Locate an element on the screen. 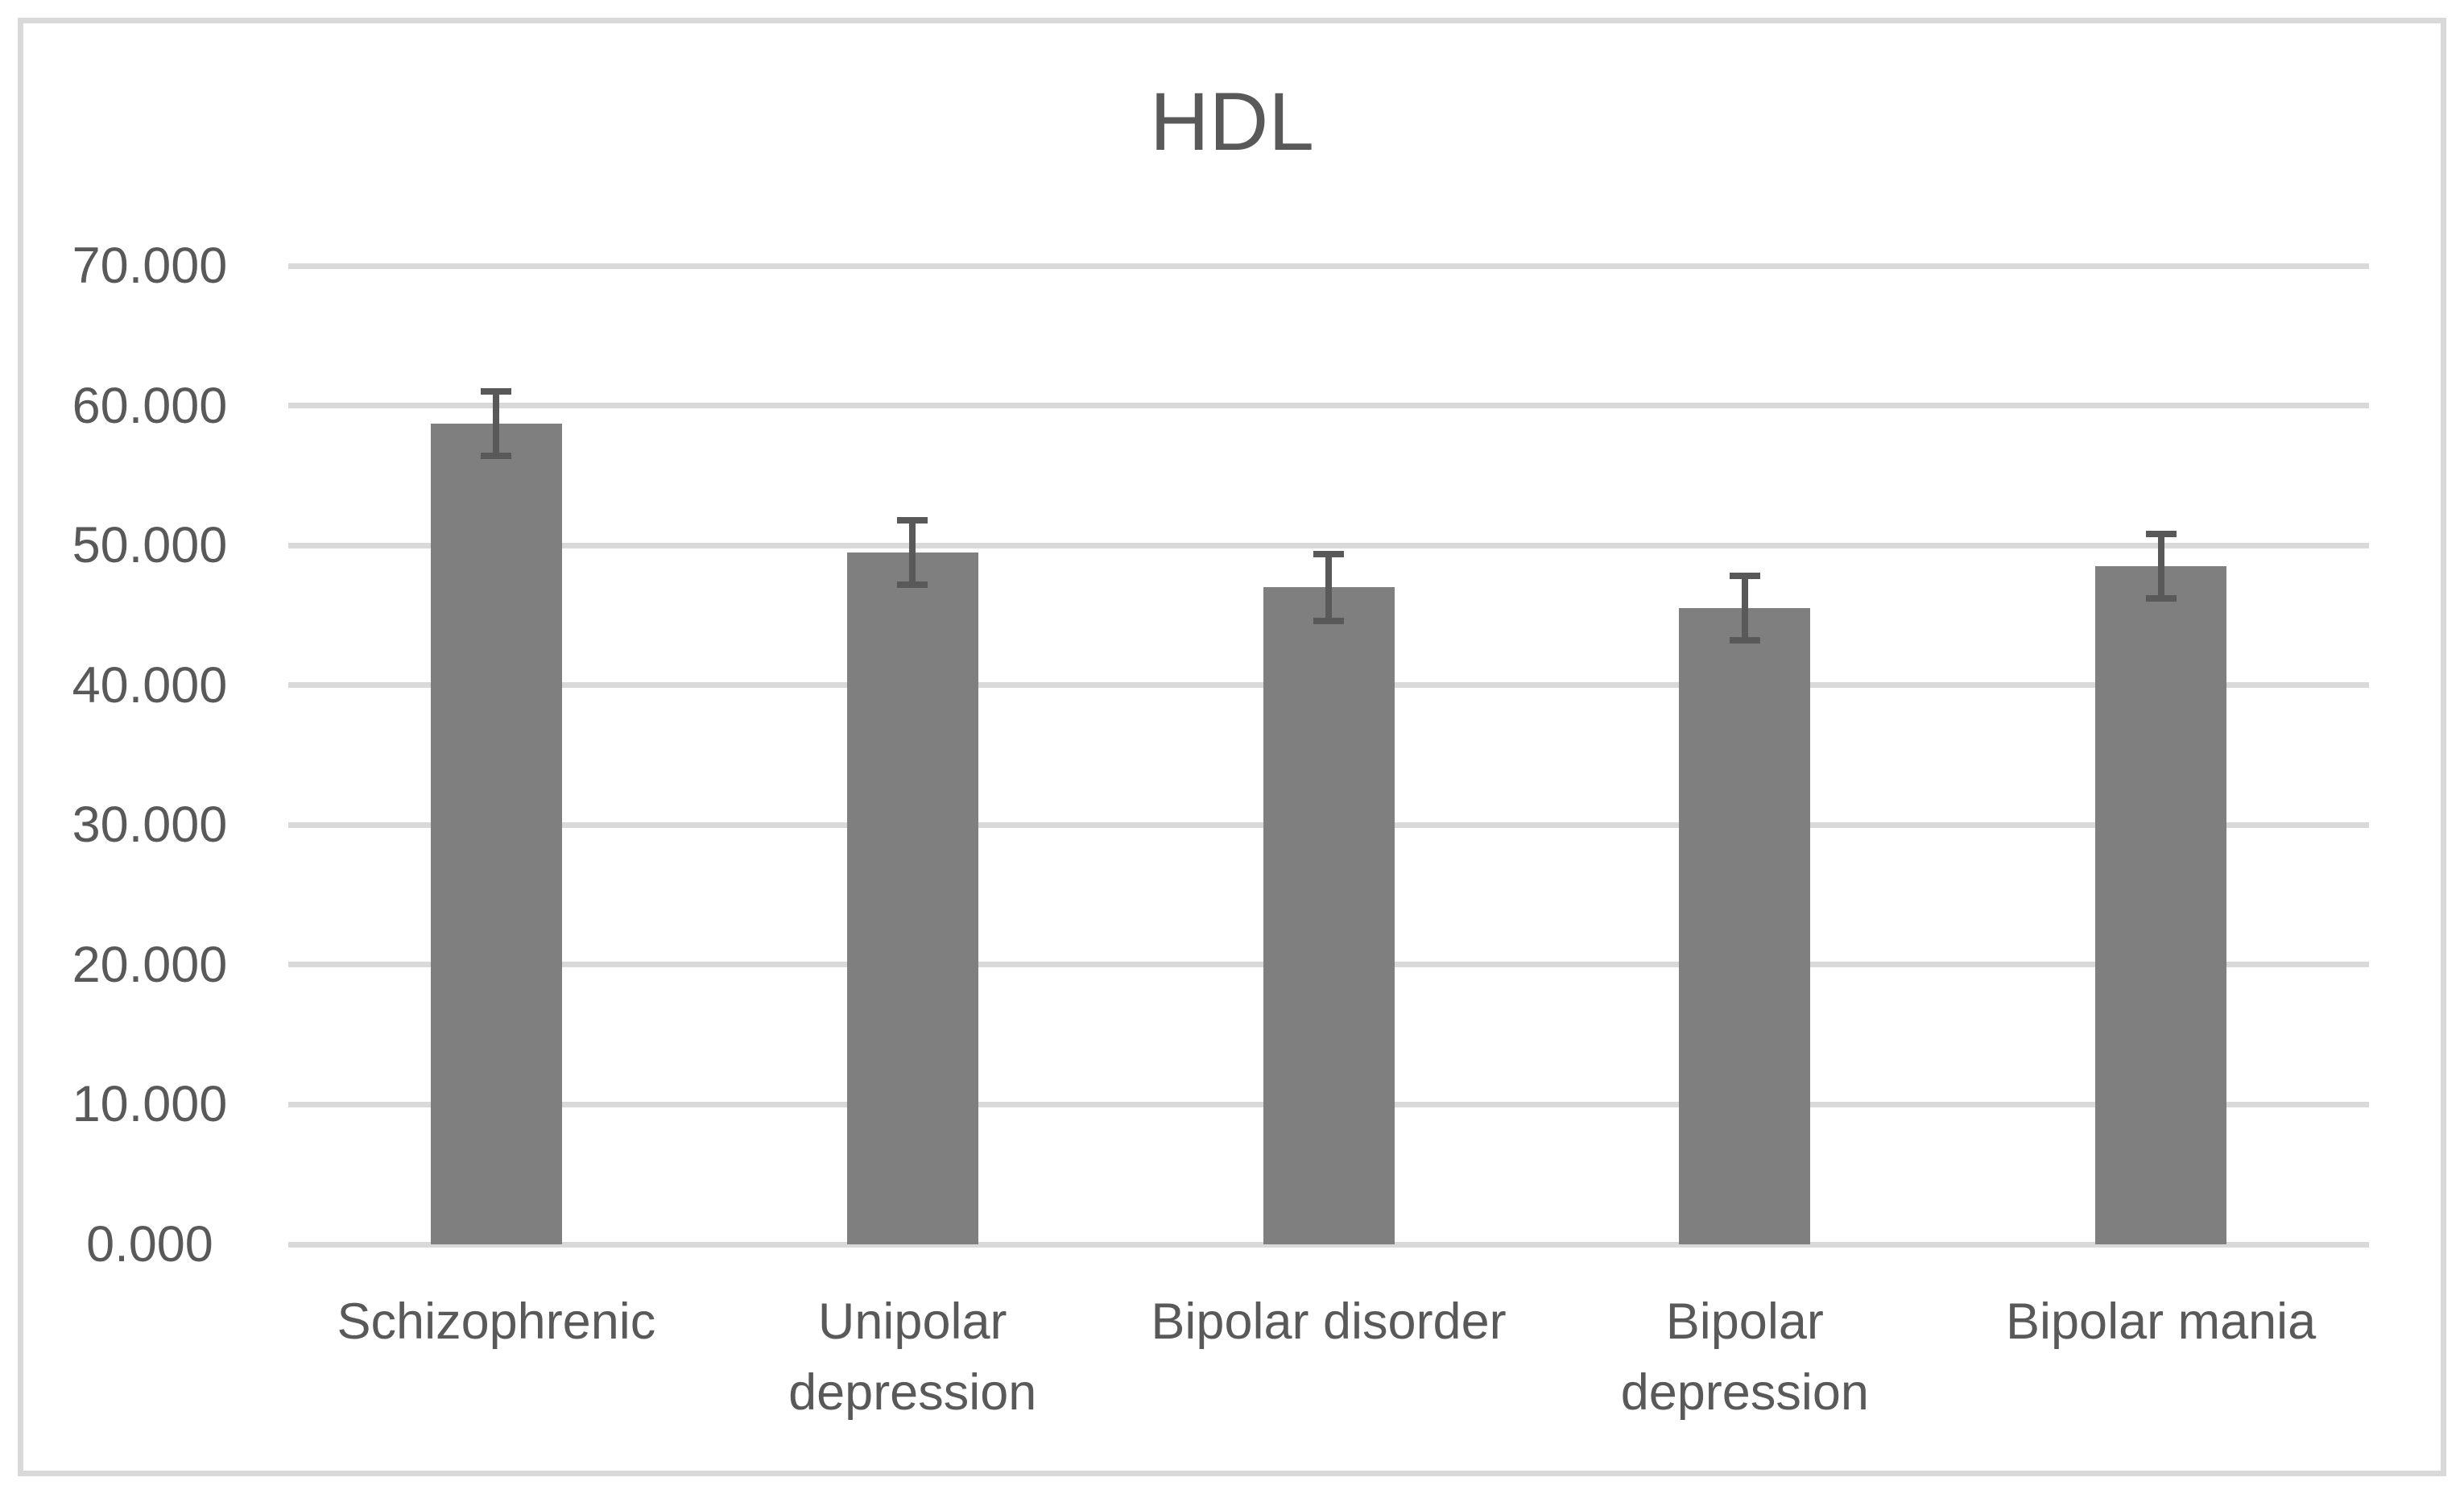 Image resolution: width=2464 pixels, height=1494 pixels. bar-bipolar-depression is located at coordinates (1745, 926).